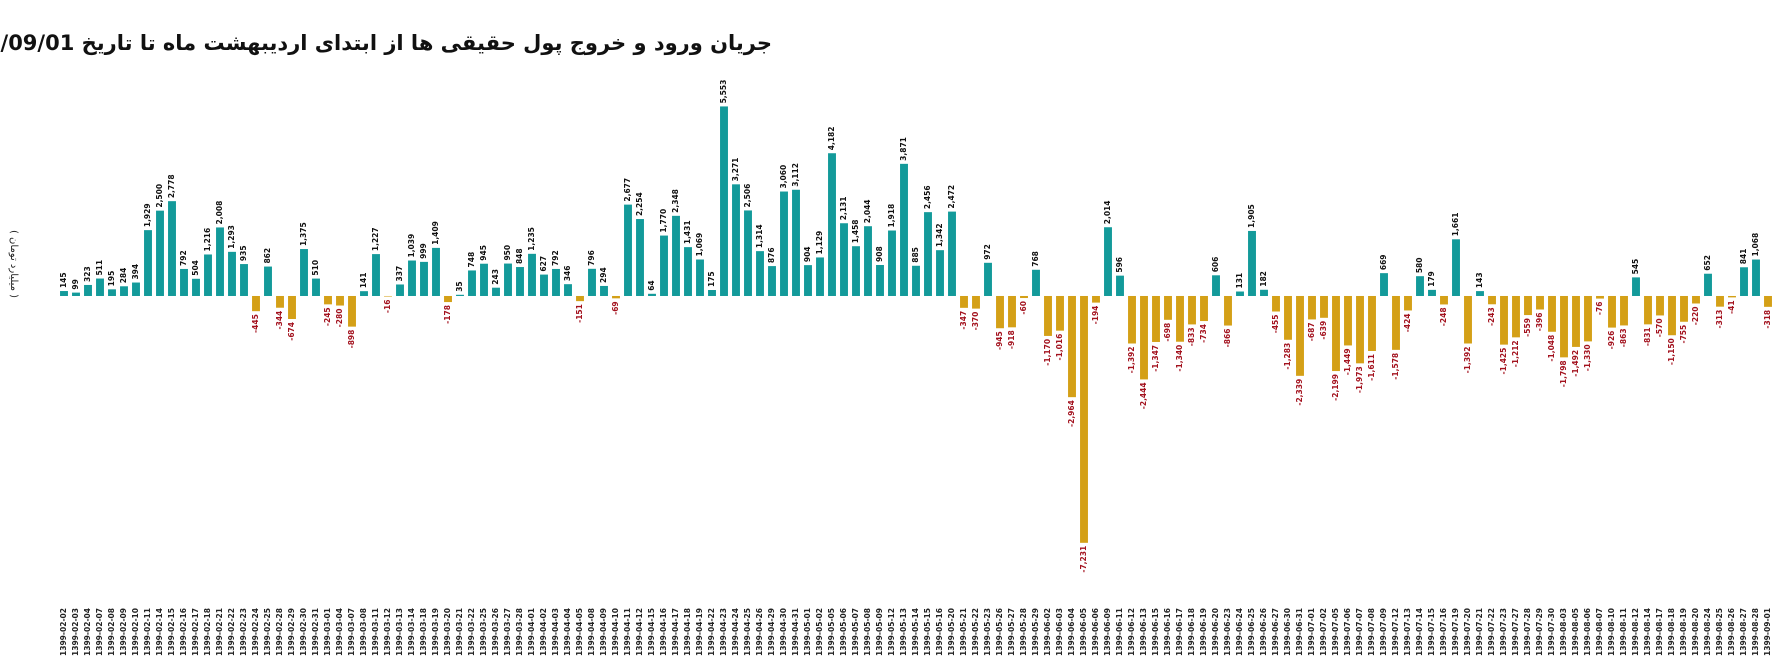 The image size is (1780, 665). I want to click on x-tick-label: 1399-05-23, so click(987, 632).